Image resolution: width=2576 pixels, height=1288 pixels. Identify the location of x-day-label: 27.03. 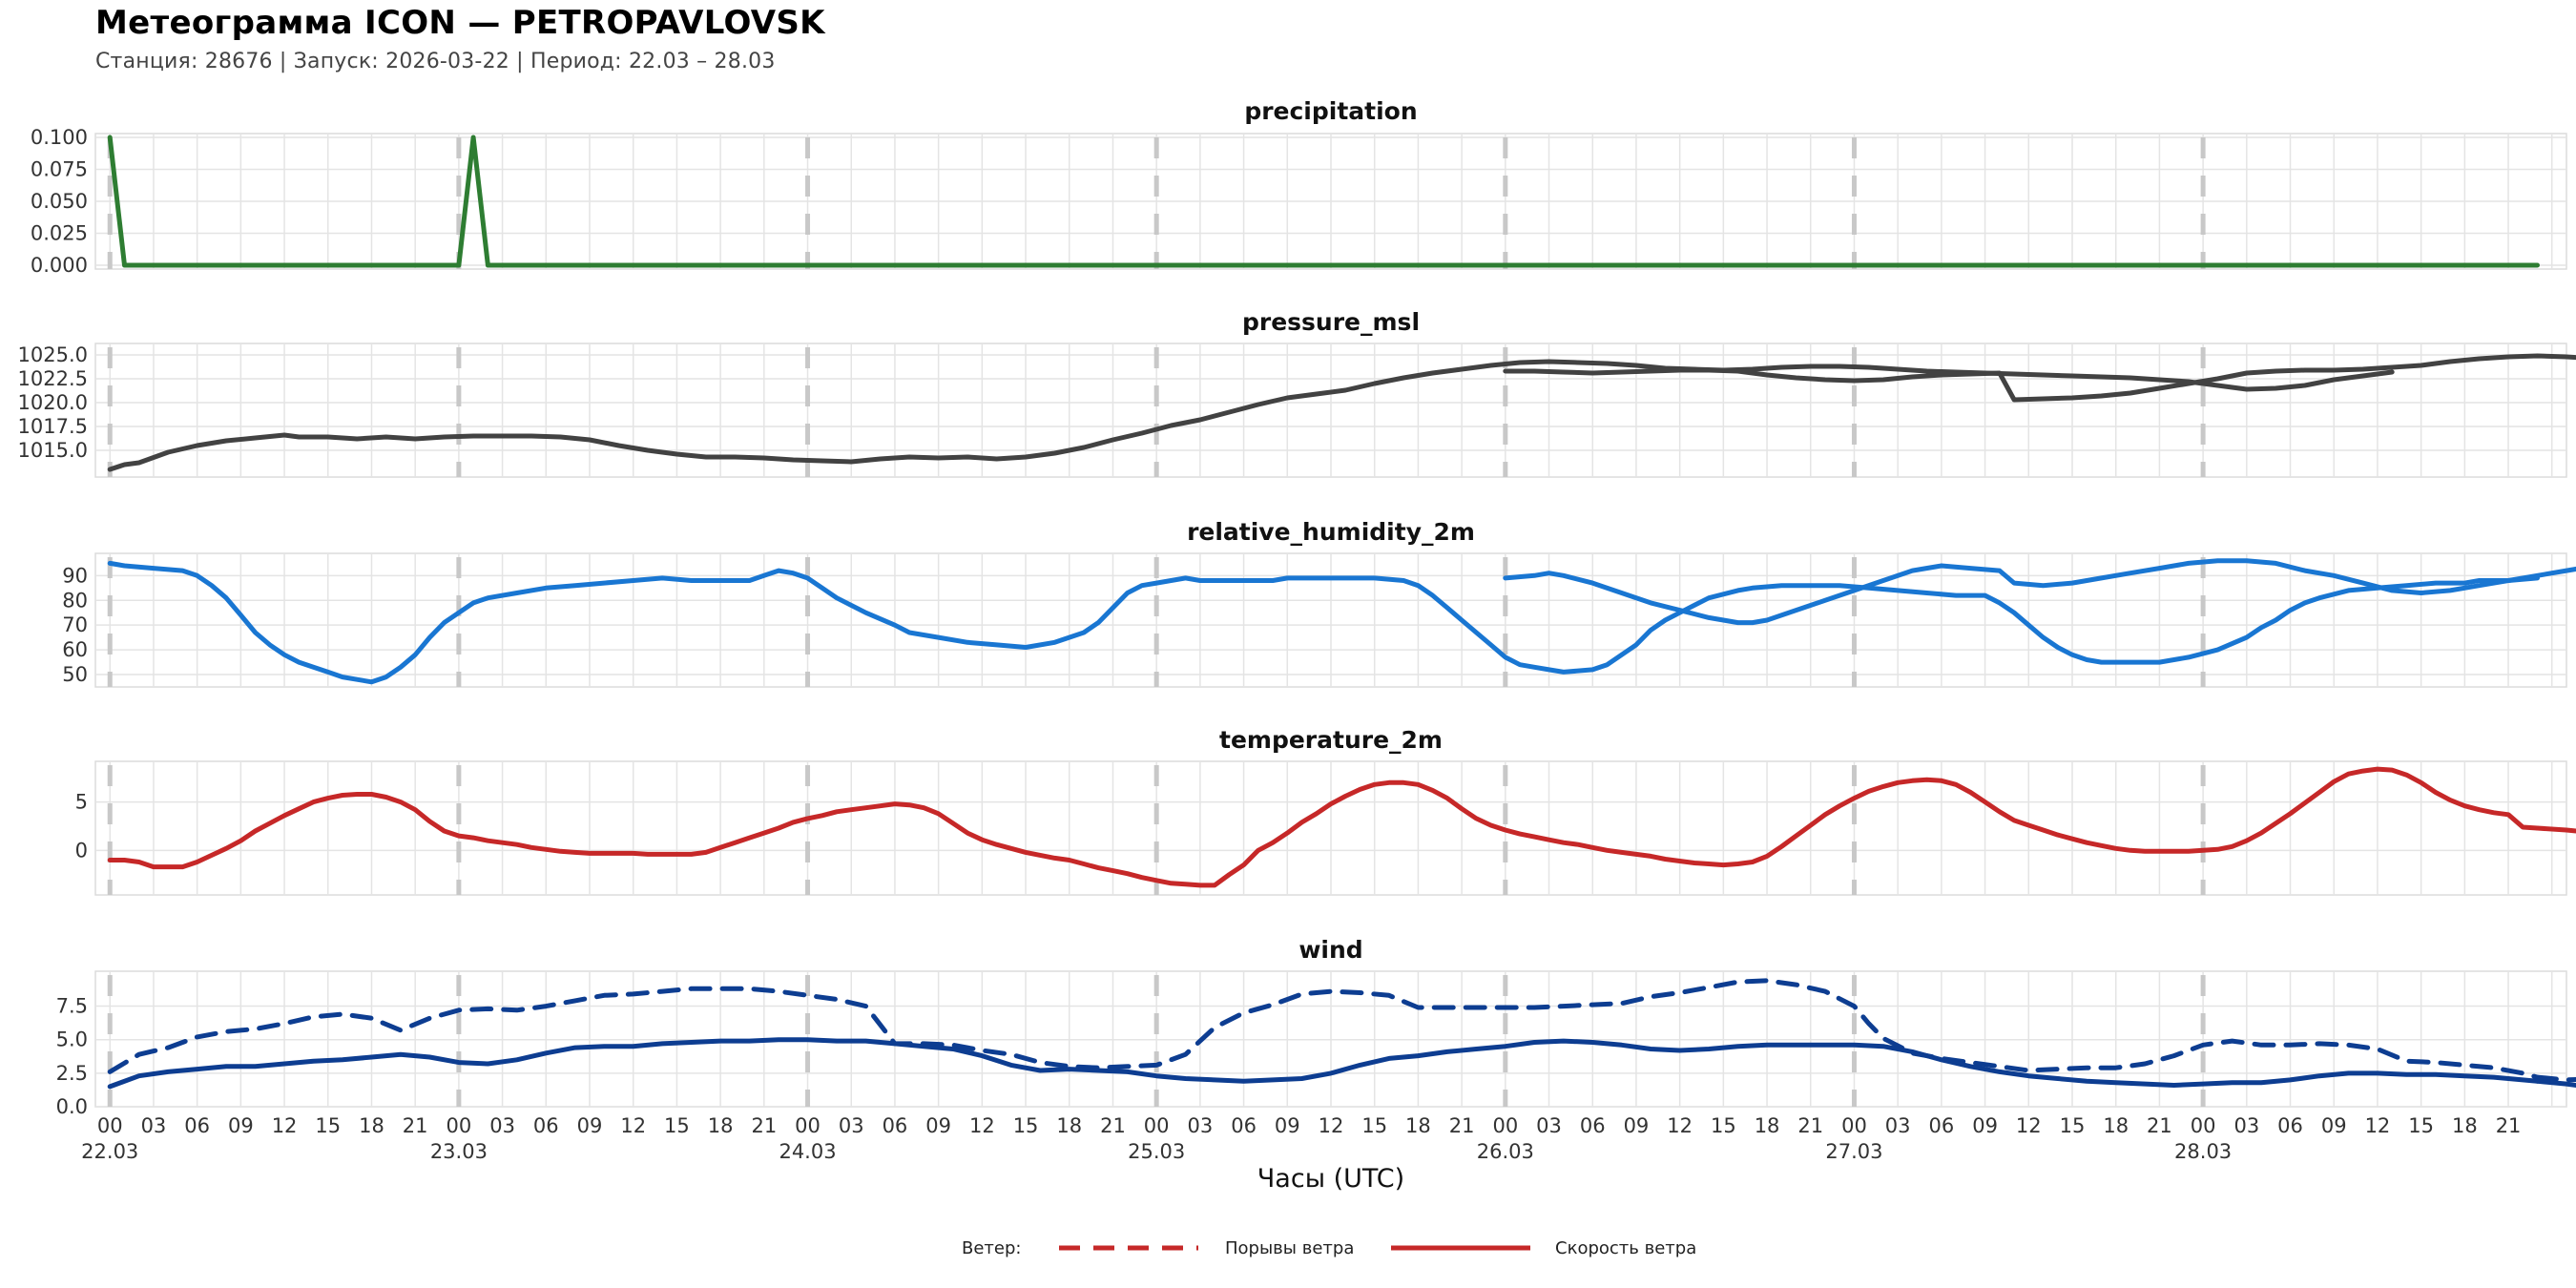
(1853, 1151).